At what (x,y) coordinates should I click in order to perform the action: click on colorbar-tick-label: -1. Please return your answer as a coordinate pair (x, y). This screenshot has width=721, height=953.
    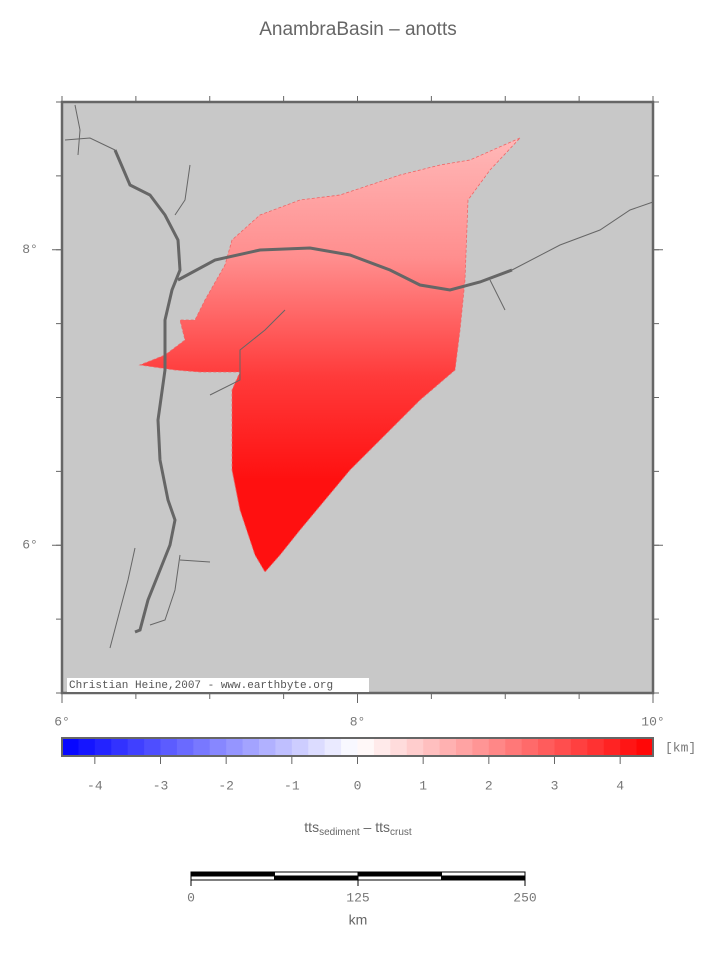
    Looking at the image, I should click on (292, 785).